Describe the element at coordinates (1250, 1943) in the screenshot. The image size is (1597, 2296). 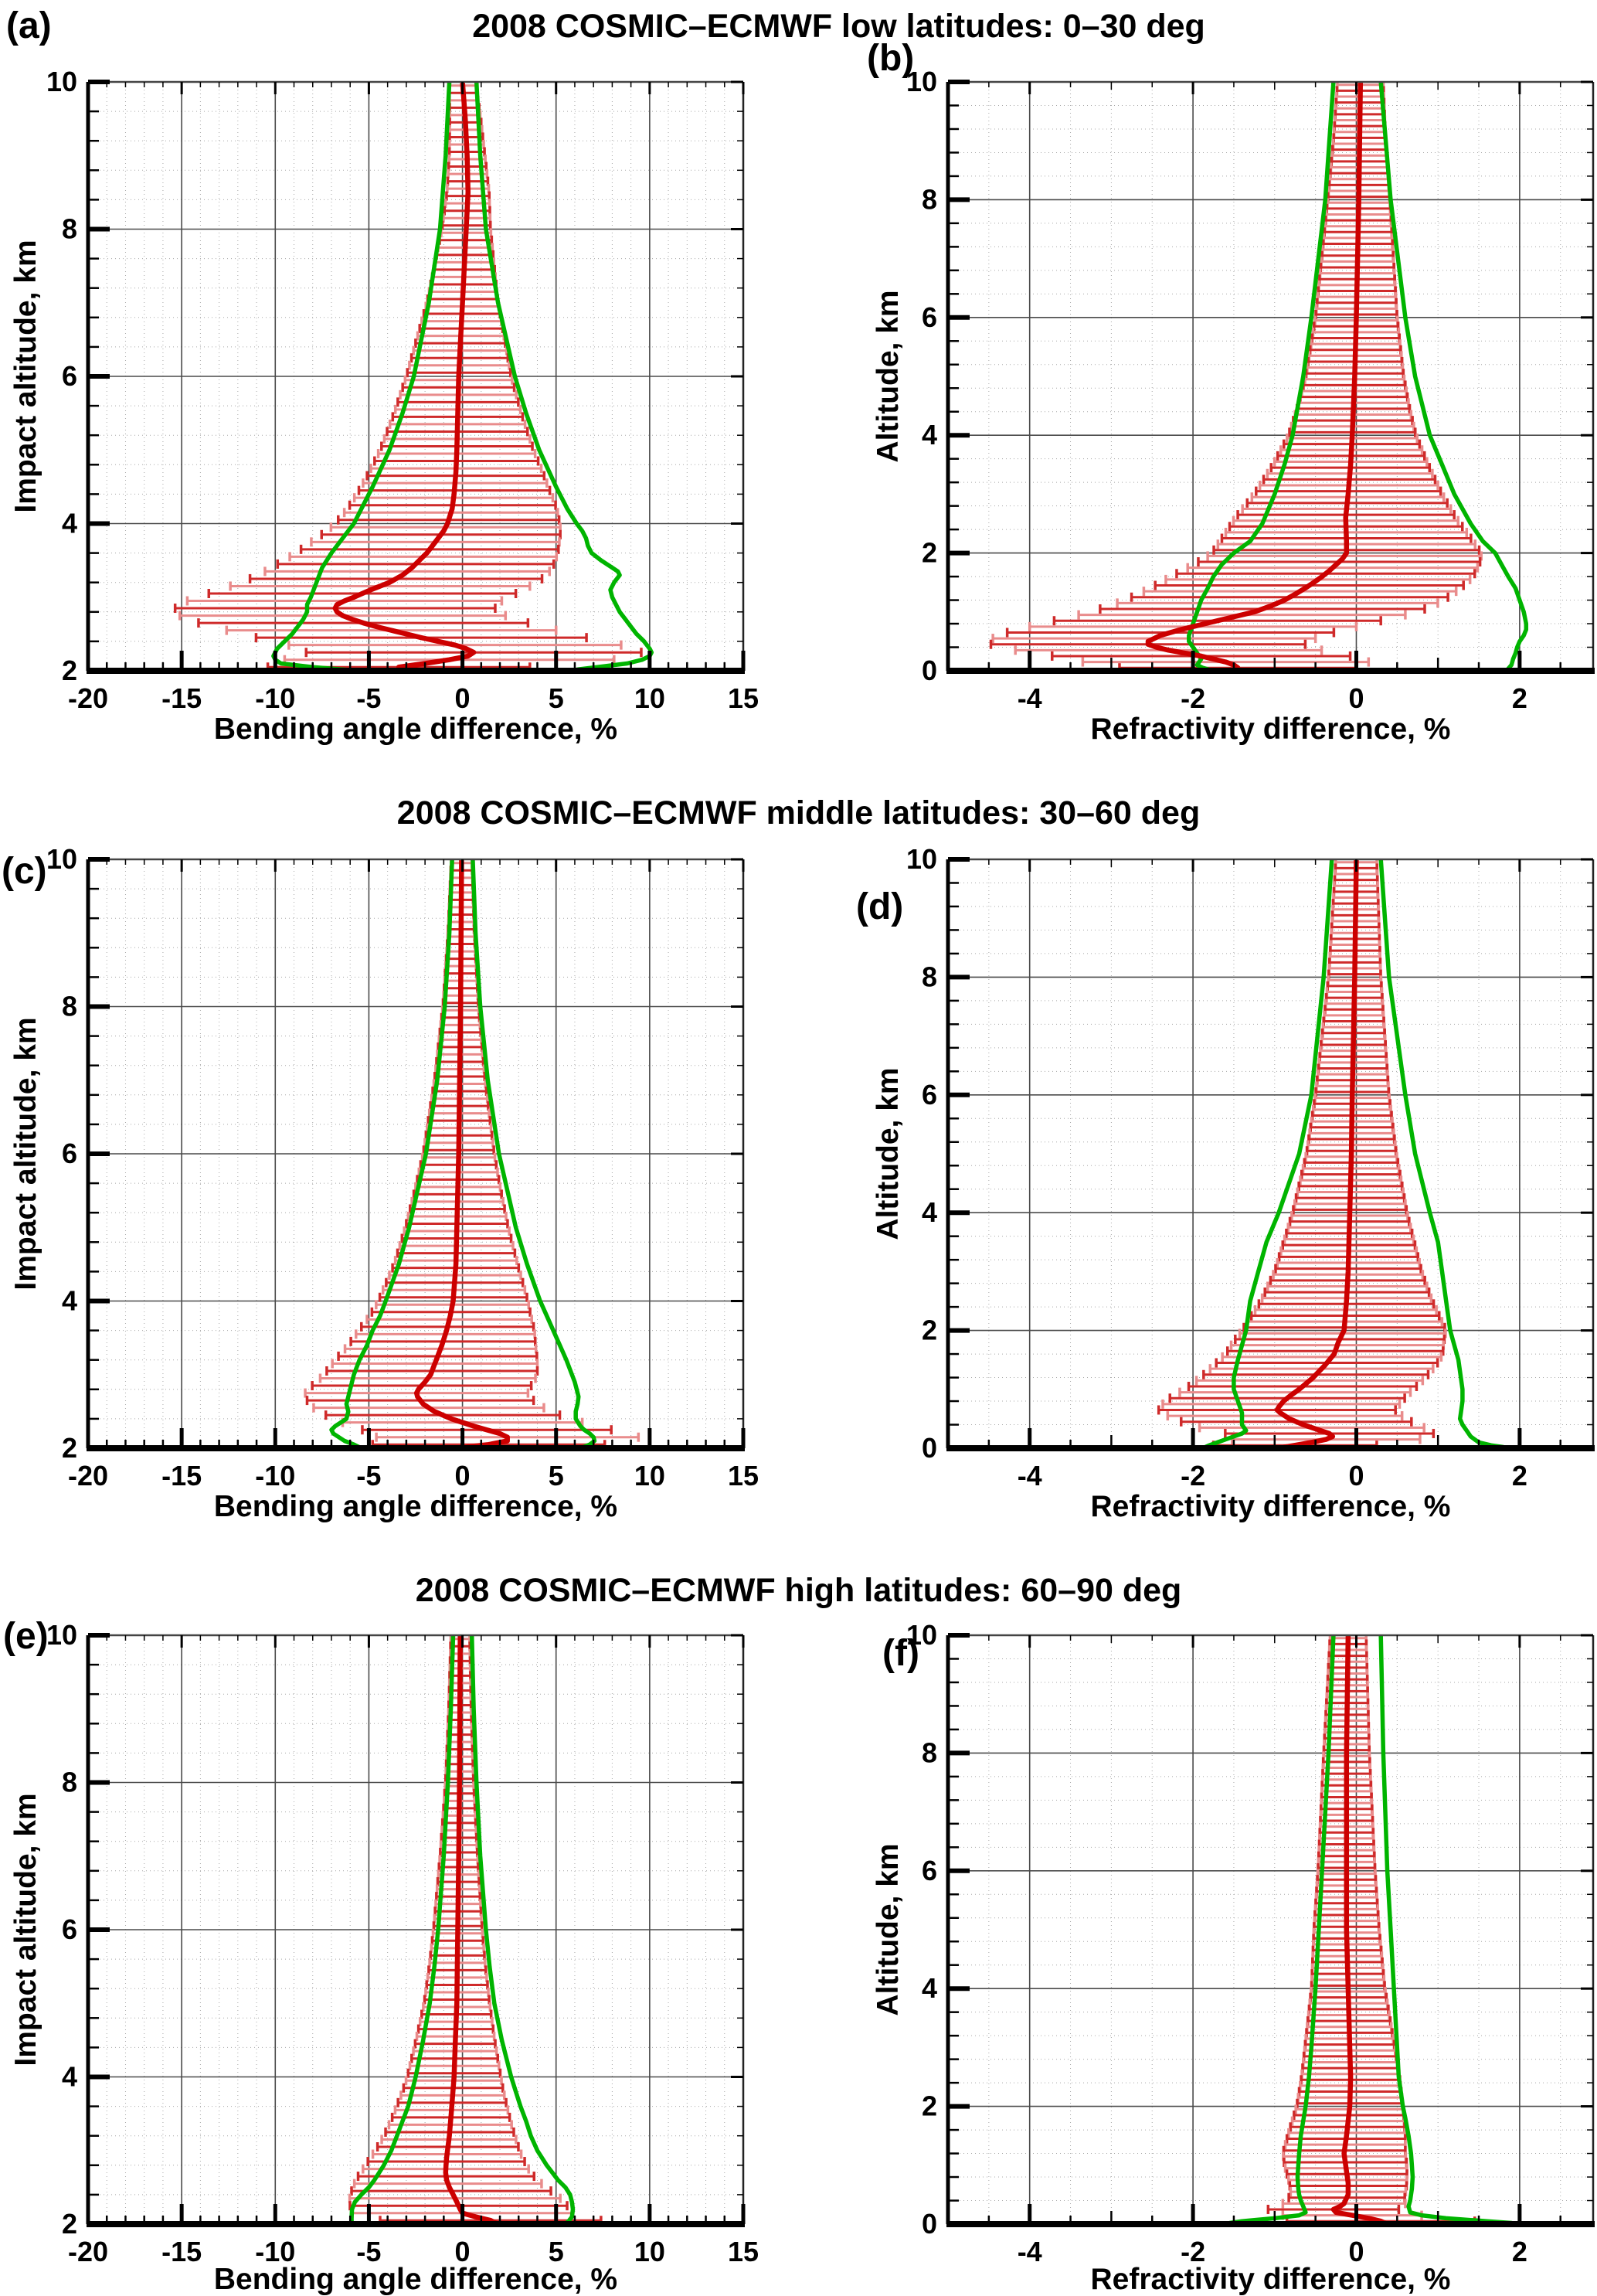
I see `panel-f-plot: -4 -2 0 2 0 2 4 6 8 10` at that location.